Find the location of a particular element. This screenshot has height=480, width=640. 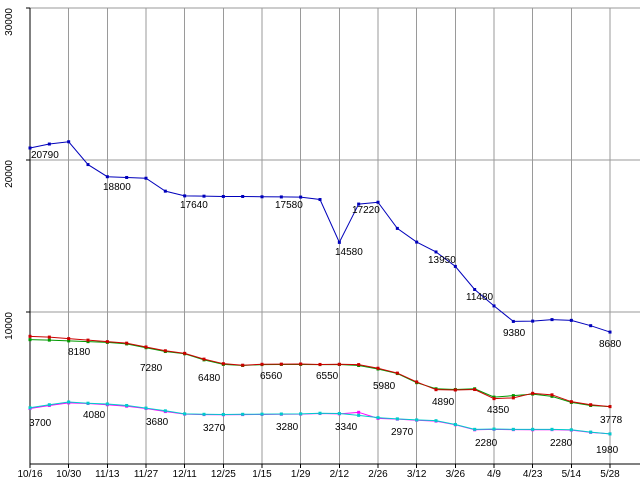

point-label: 13950 is located at coordinates (442, 260).